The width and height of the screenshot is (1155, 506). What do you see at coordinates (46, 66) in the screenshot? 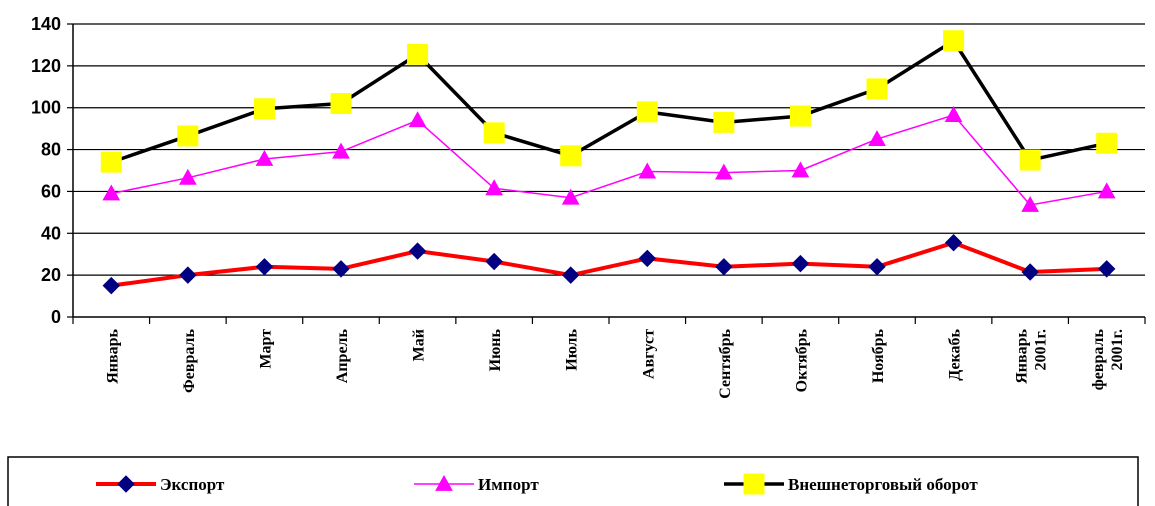
I see `y-tick-label: 120` at bounding box center [46, 66].